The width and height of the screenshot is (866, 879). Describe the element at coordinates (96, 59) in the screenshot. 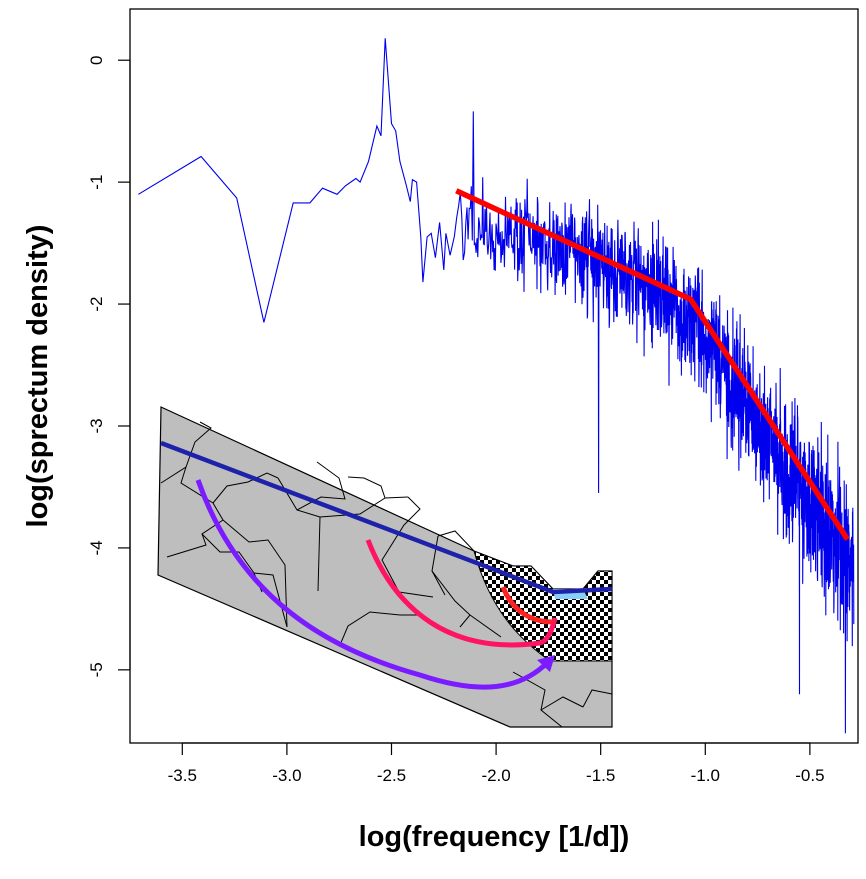

I see `y-tick-label: 0` at that location.